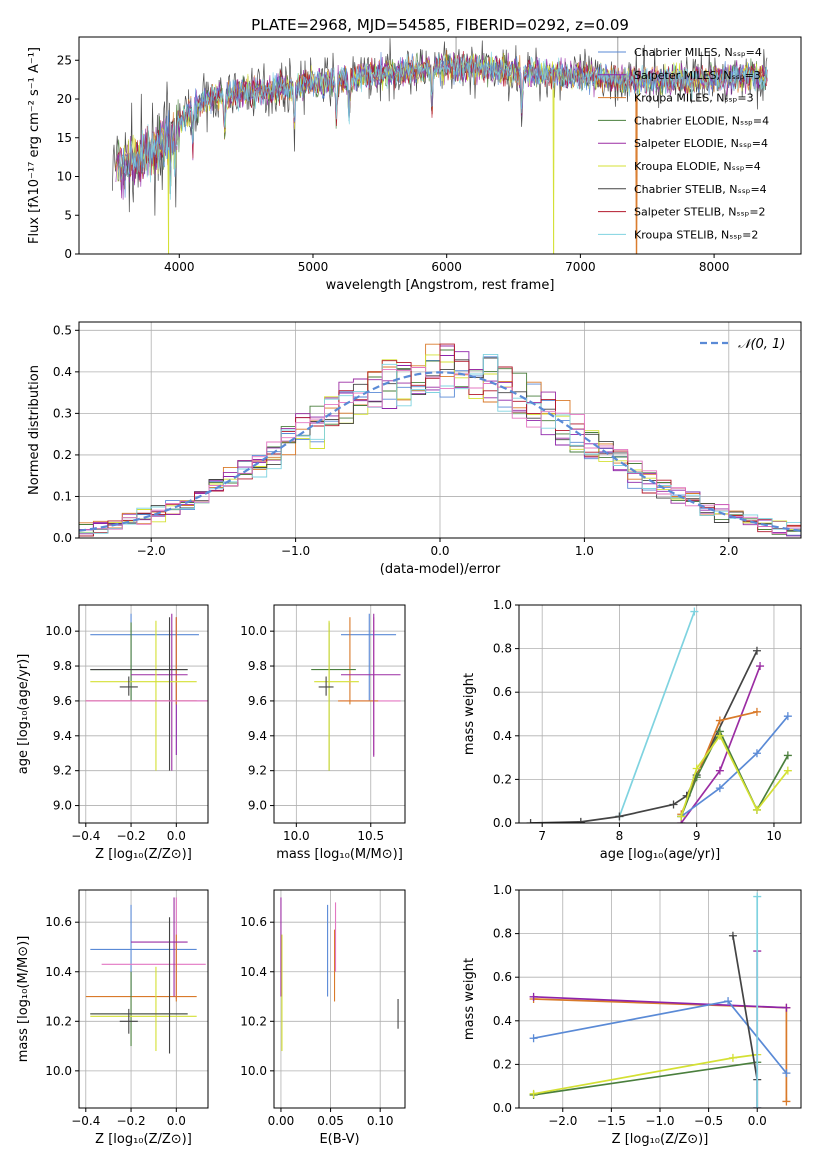  Describe the element at coordinates (34, 145) in the screenshot. I see `y-axis-label: Flux [fλ10⁻¹⁷ erg cm⁻² s⁻¹ A⁻¹]` at that location.